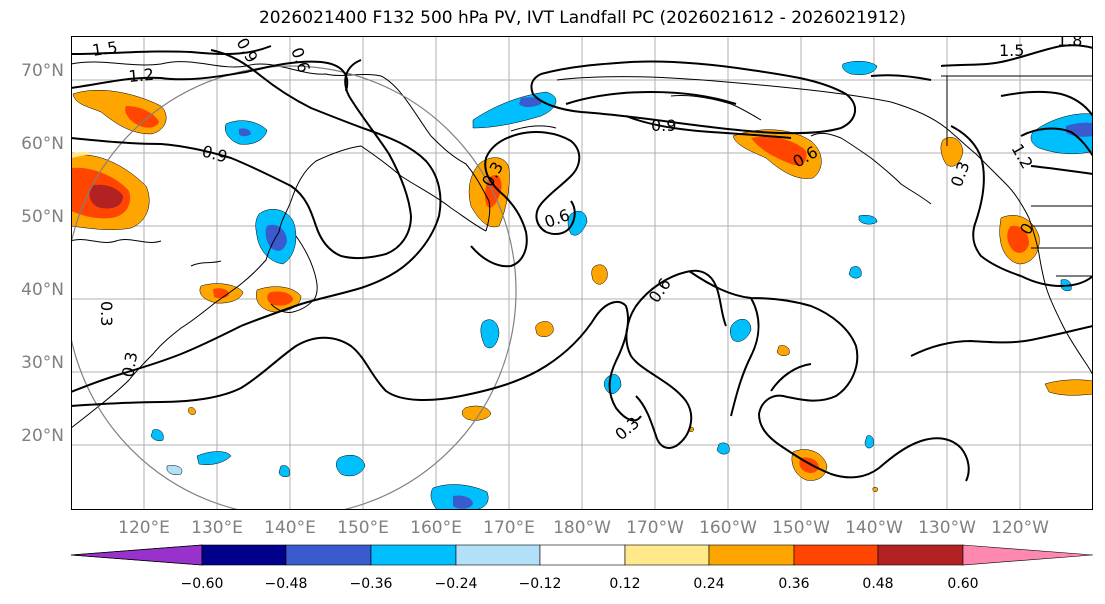  I want to click on ivt-blob-alaska-core, so click(779, 151).